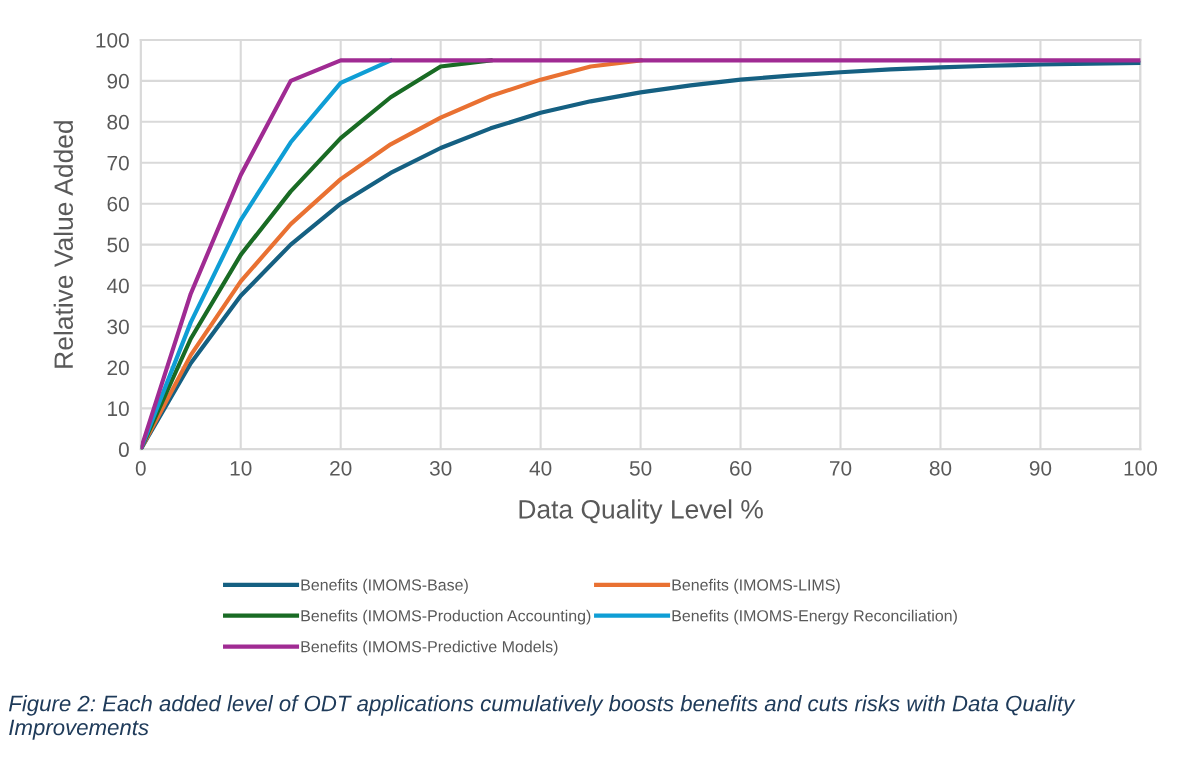 The width and height of the screenshot is (1183, 768). I want to click on y-tick-label: 90, so click(118, 81).